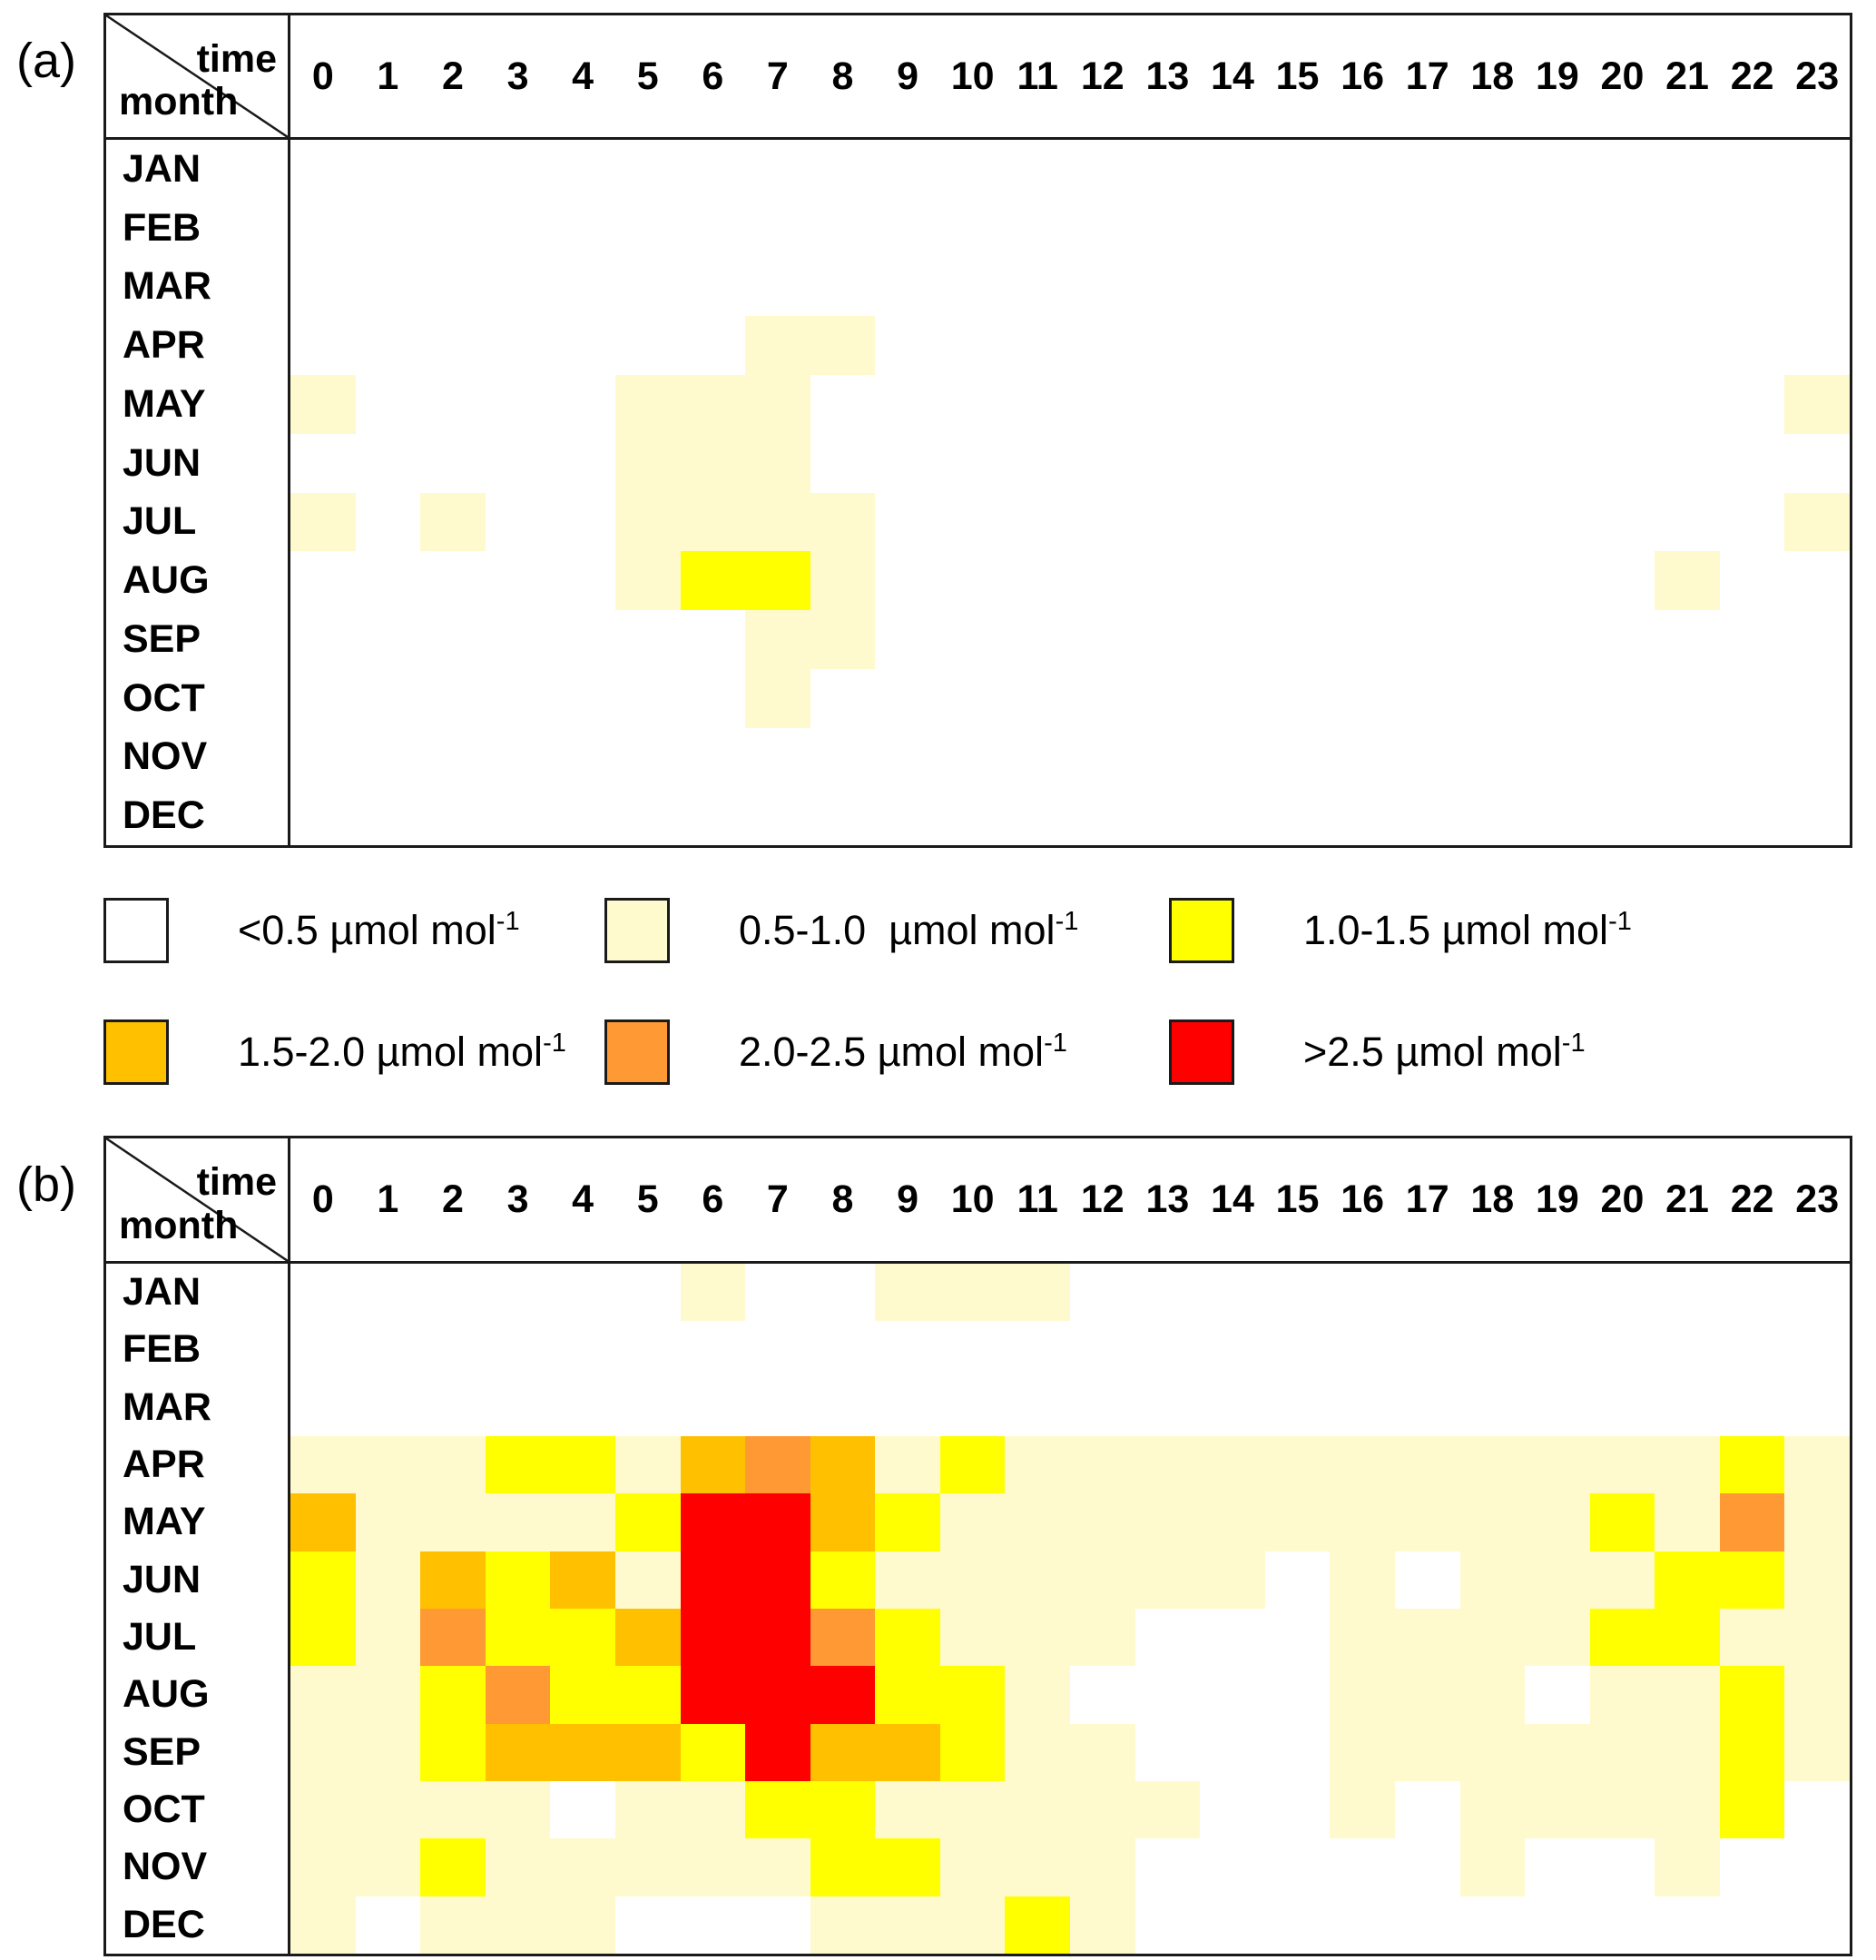 Image resolution: width=1876 pixels, height=1960 pixels. What do you see at coordinates (198, 463) in the screenshot?
I see `month-label: JUN` at bounding box center [198, 463].